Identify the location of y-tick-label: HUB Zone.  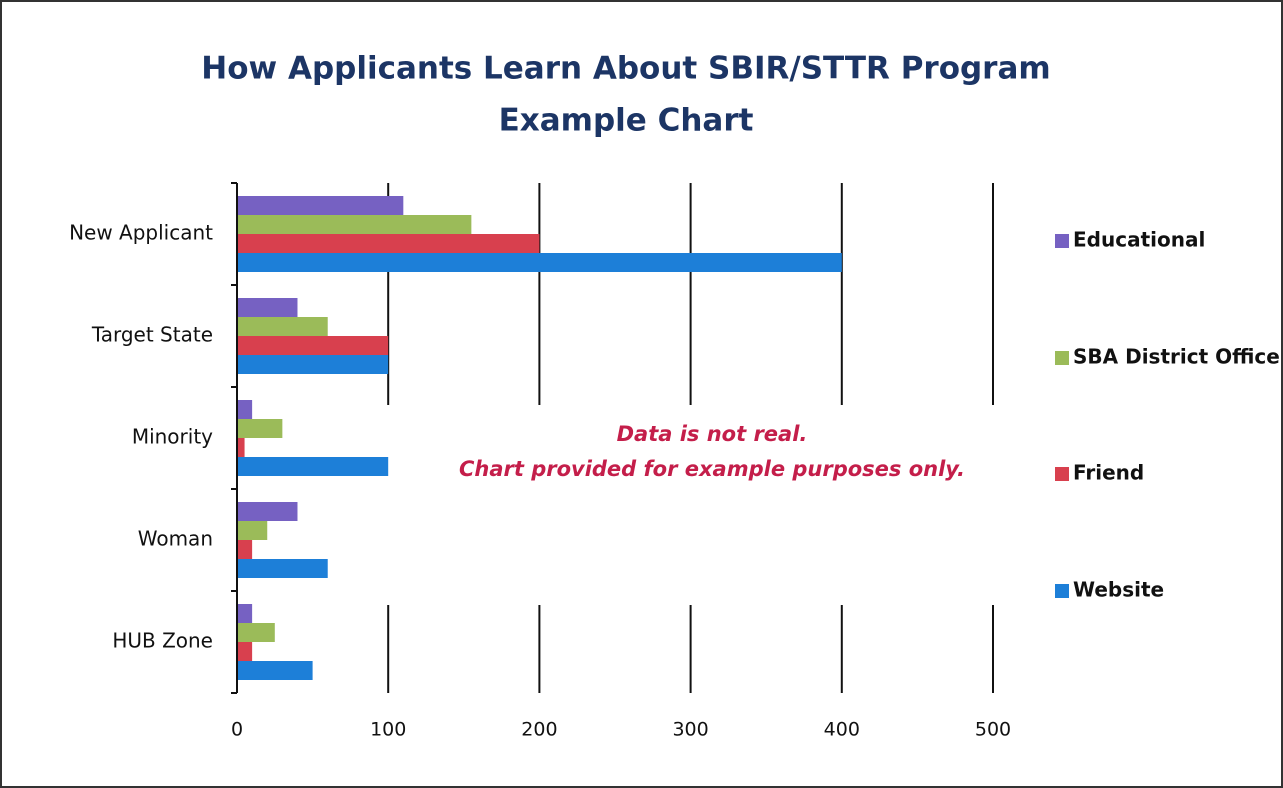
(162, 641).